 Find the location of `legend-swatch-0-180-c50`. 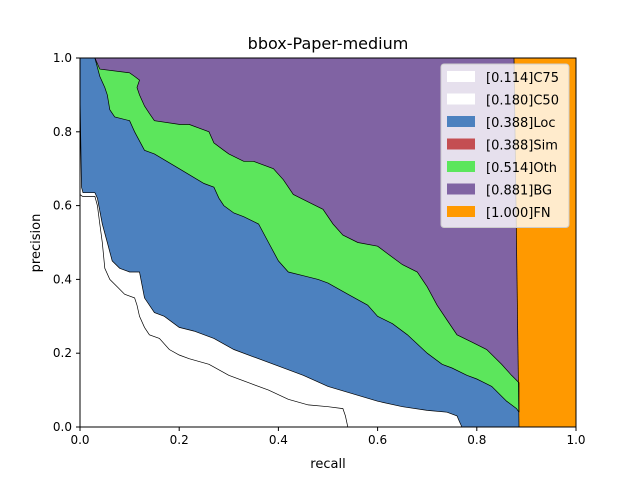

legend-swatch-0-180-c50 is located at coordinates (461, 99).